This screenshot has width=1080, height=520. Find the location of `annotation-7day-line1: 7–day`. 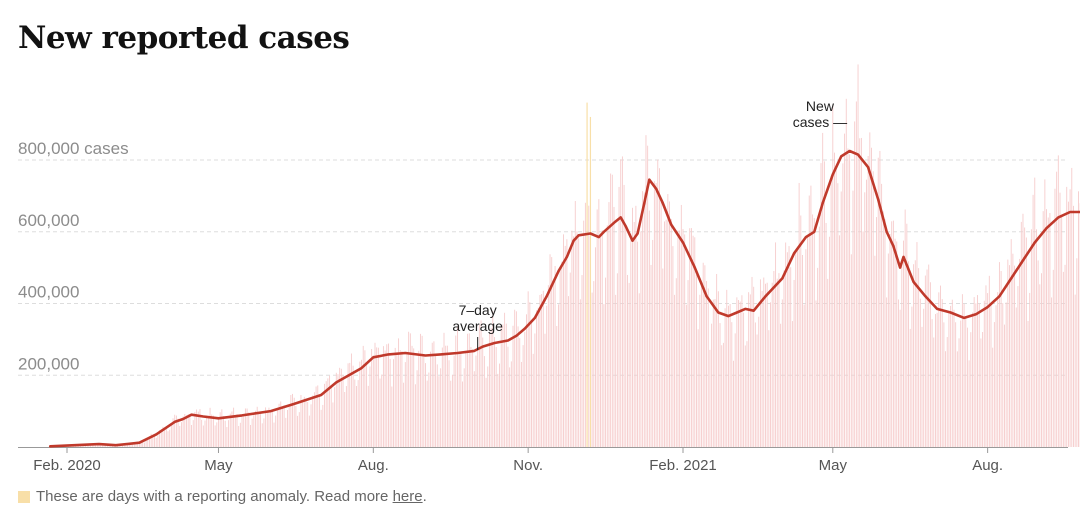

annotation-7day-line1: 7–day is located at coordinates (478, 310).